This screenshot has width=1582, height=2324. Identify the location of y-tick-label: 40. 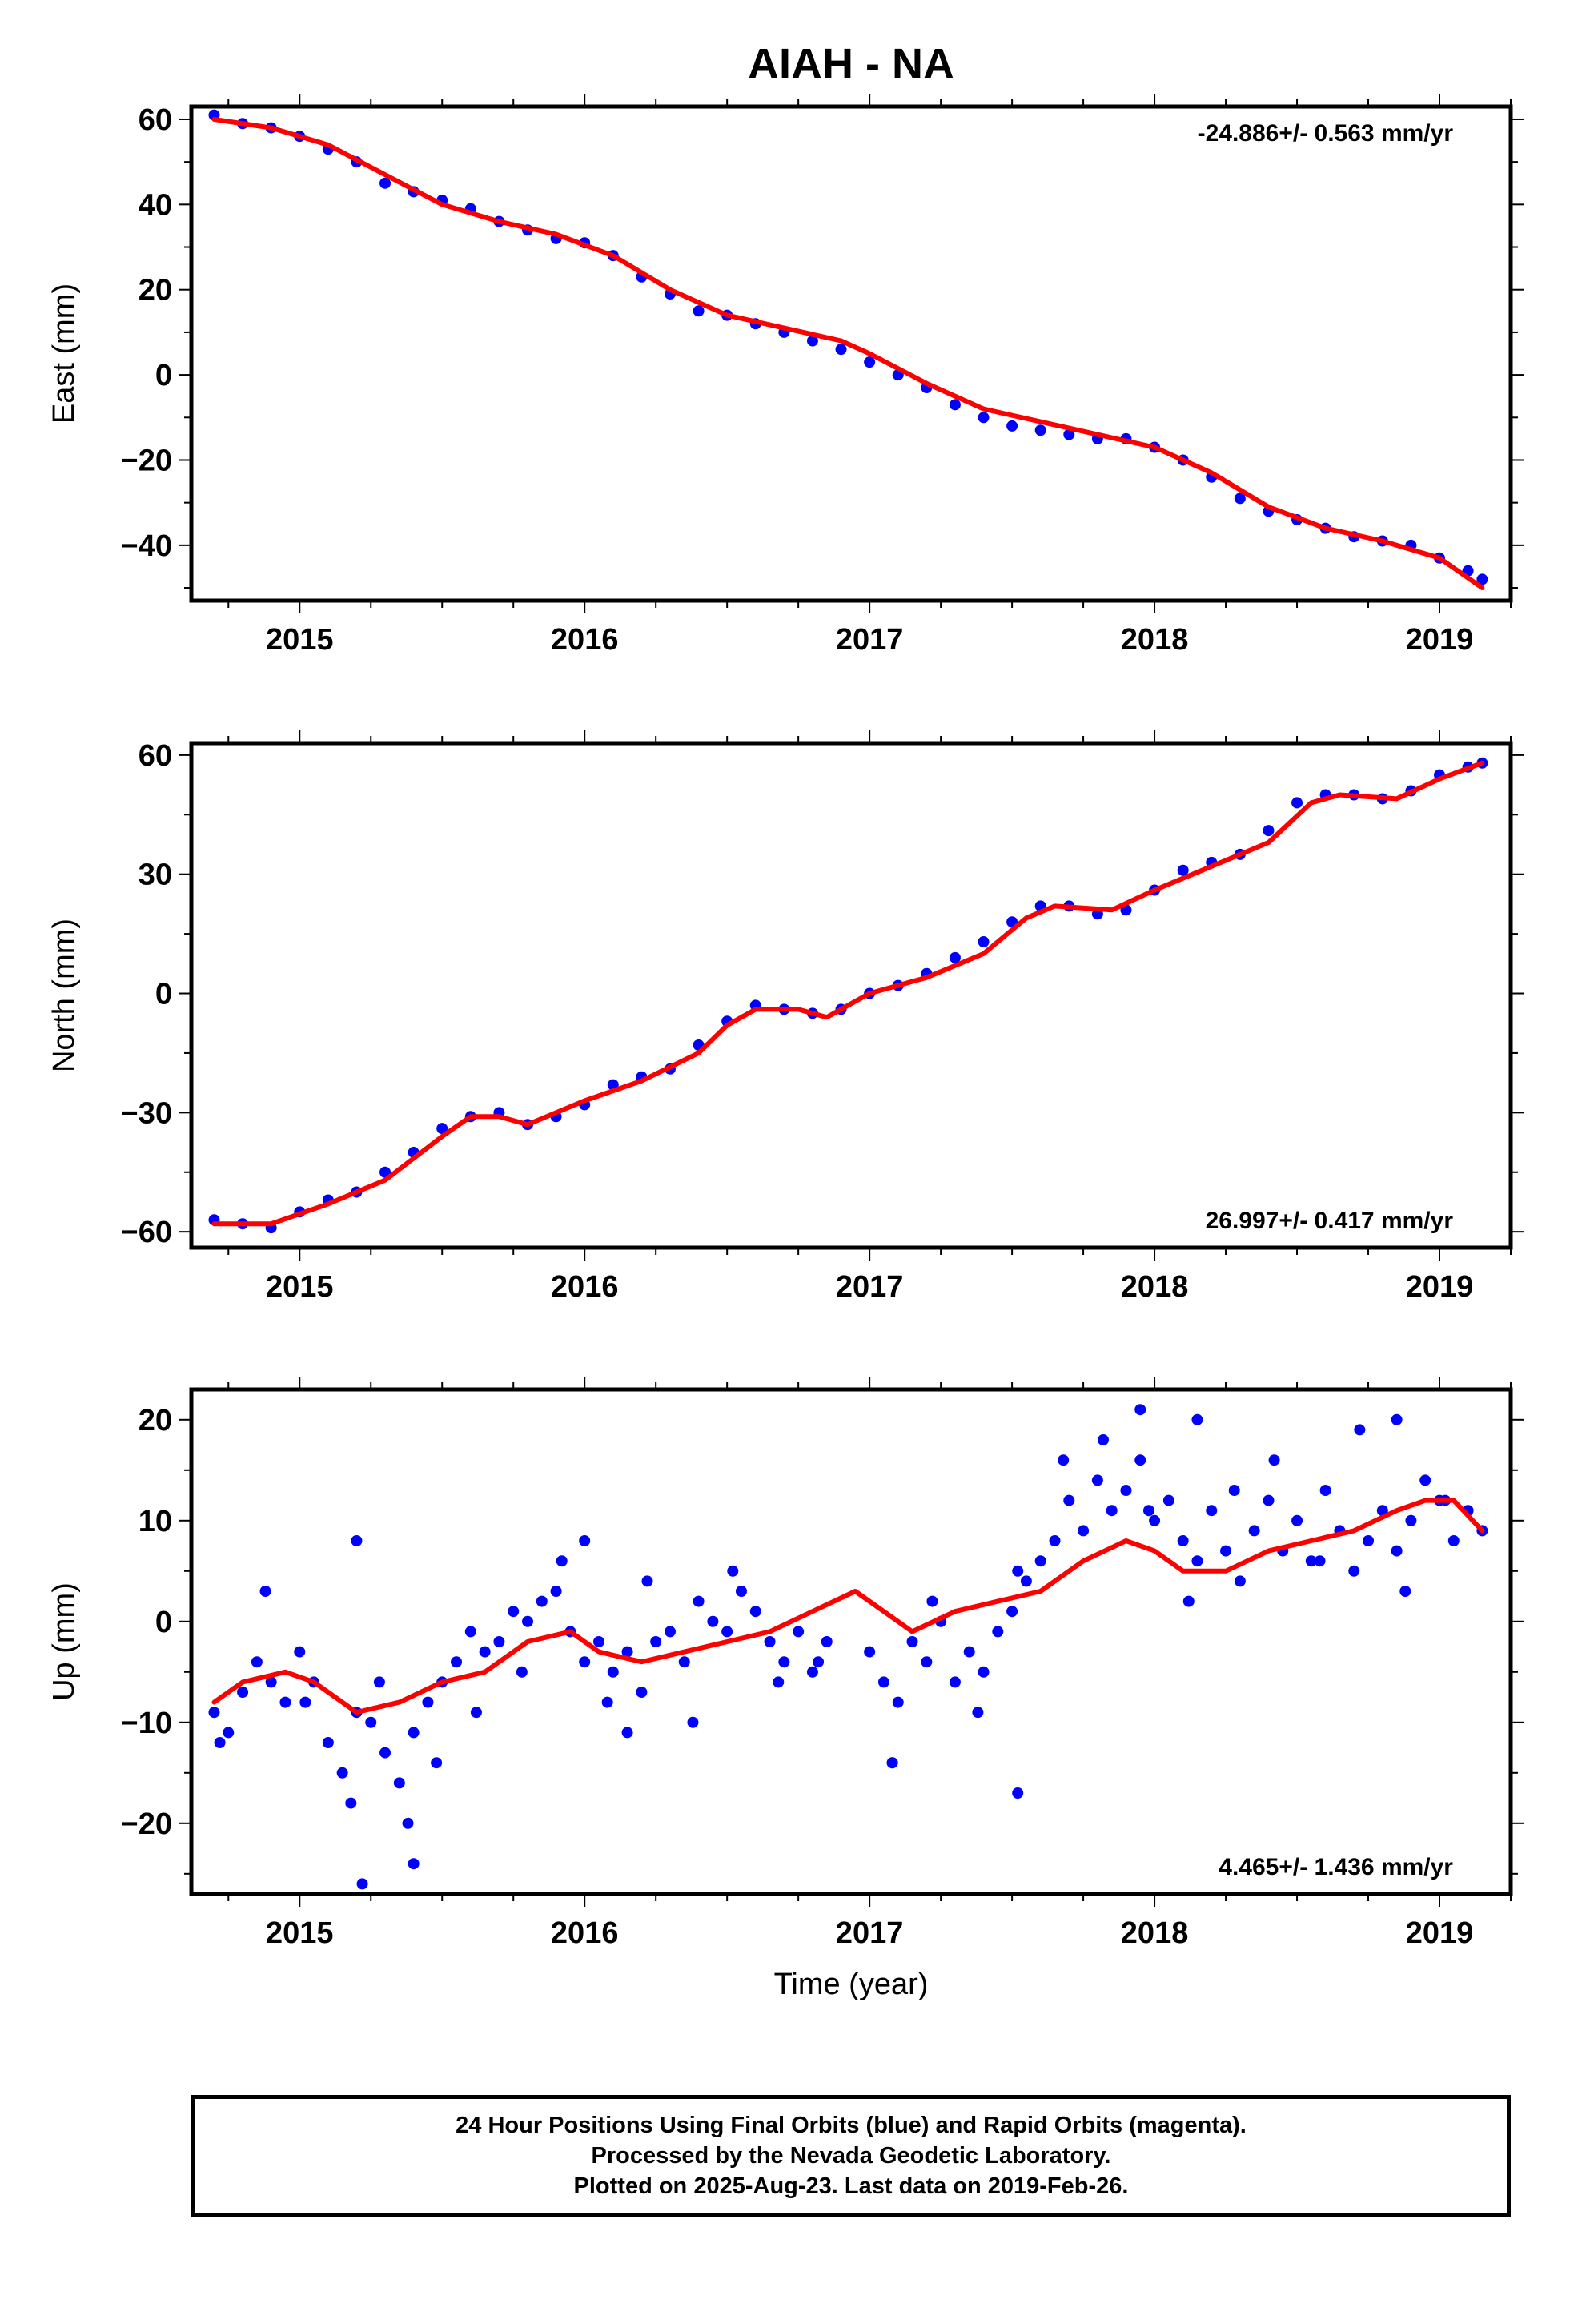
(155, 205).